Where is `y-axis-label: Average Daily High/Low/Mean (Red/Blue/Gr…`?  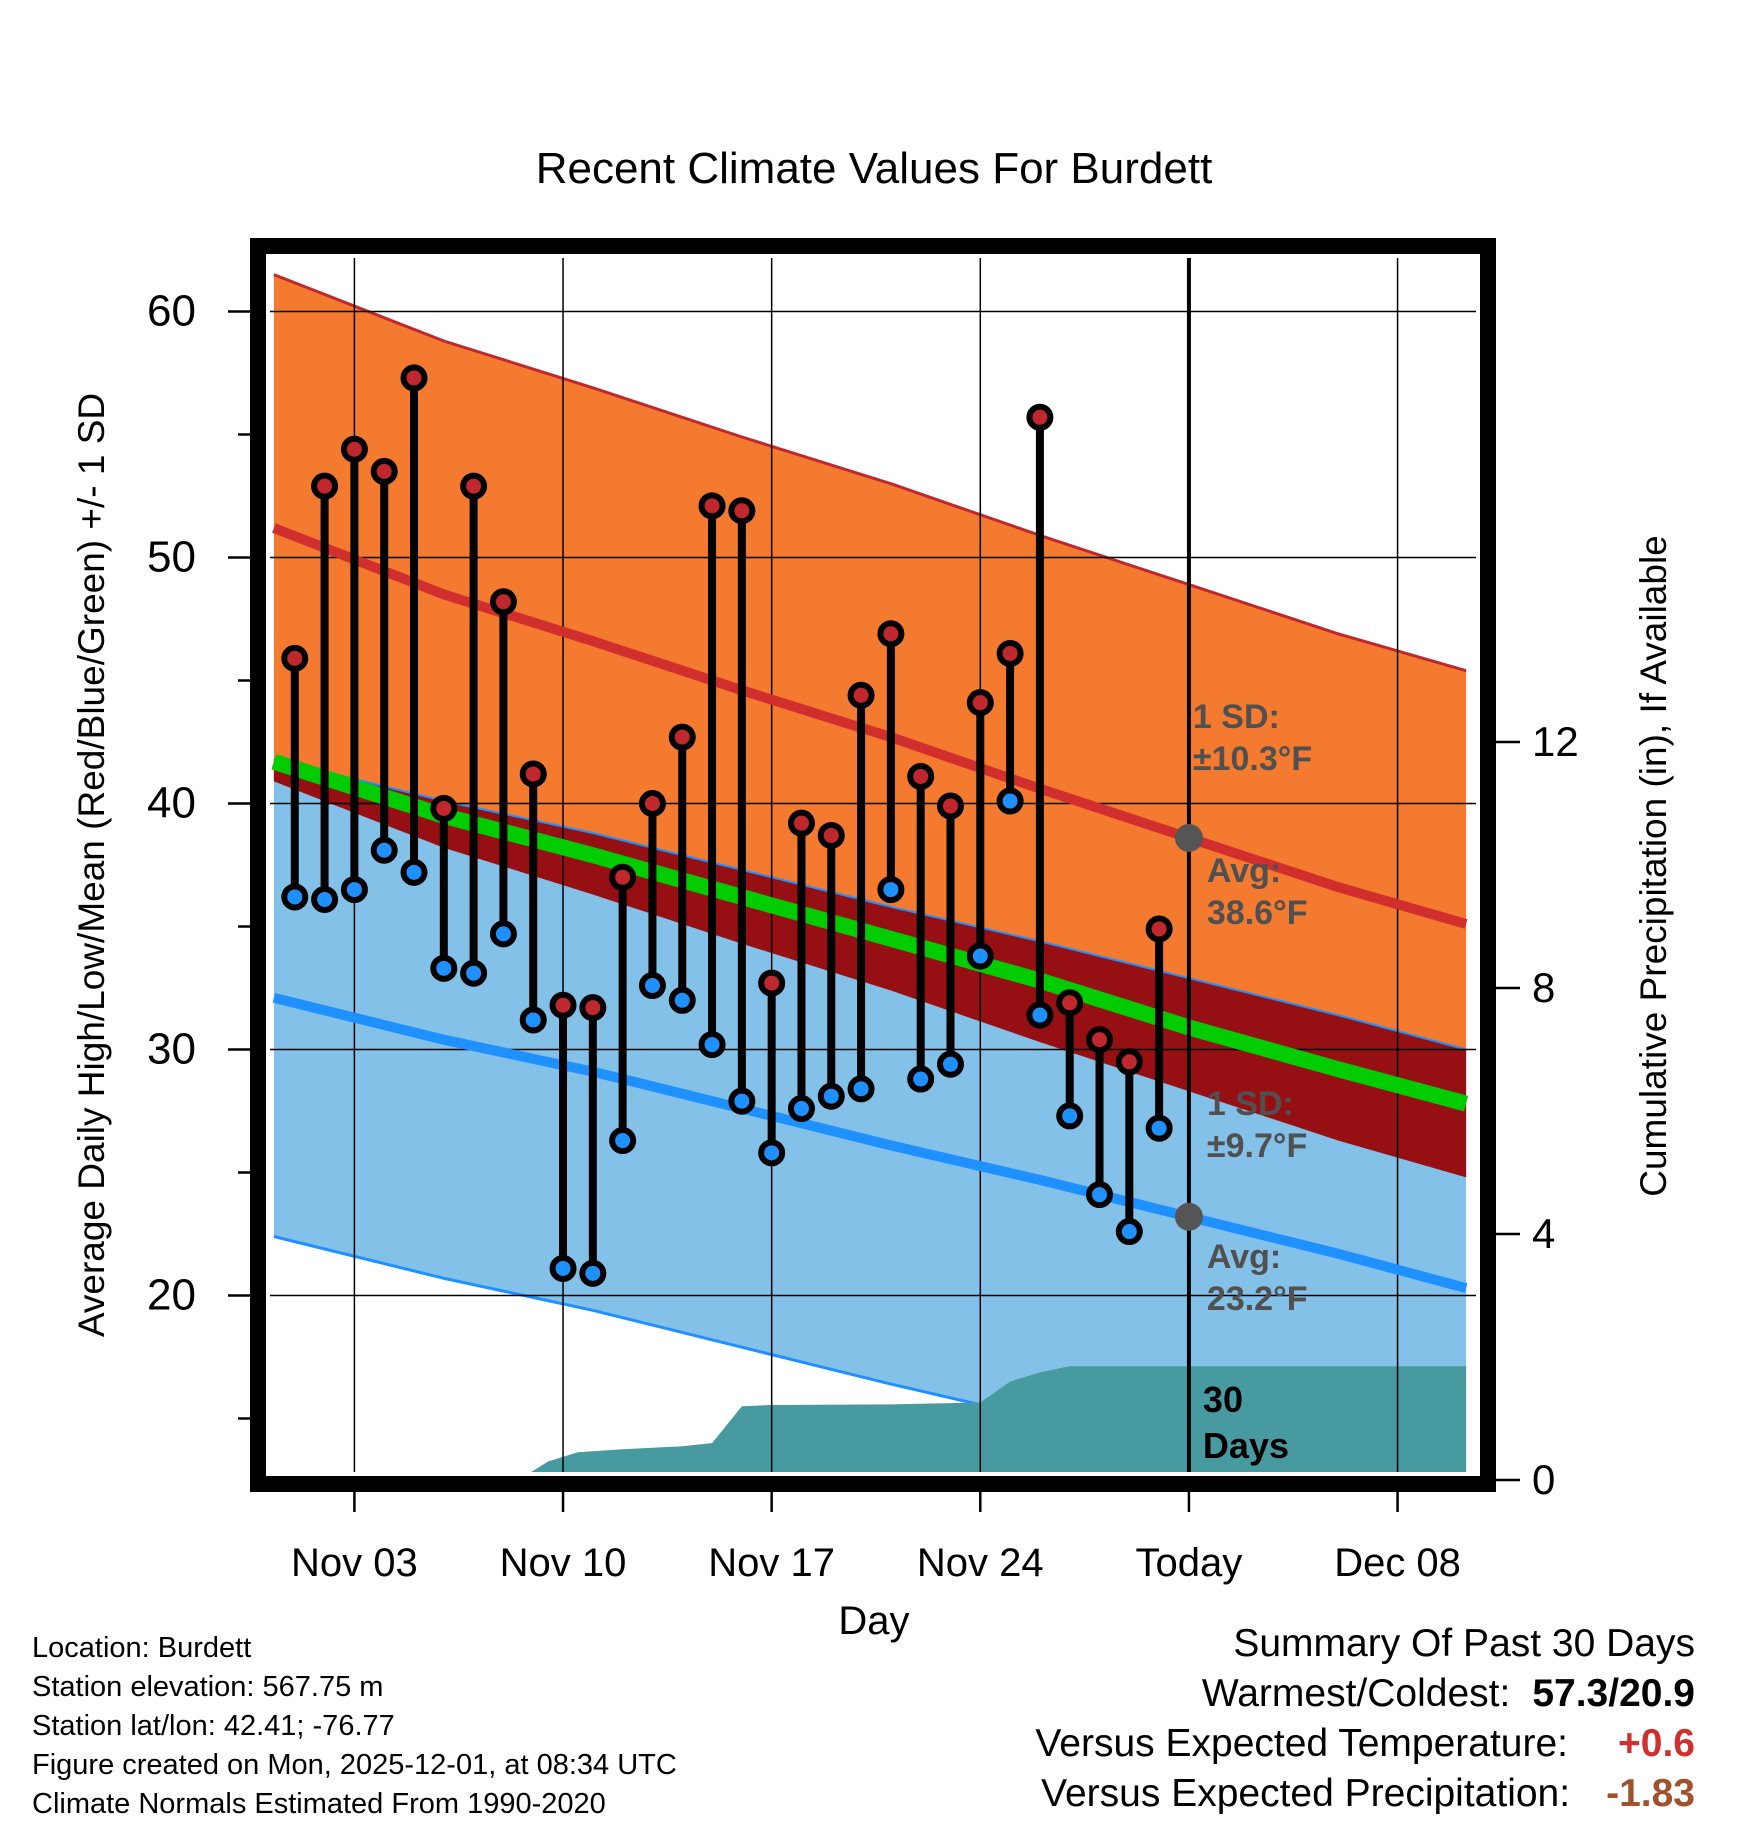
y-axis-label: Average Daily High/Low/Mean (Red/Blue/Gr… is located at coordinates (91, 865).